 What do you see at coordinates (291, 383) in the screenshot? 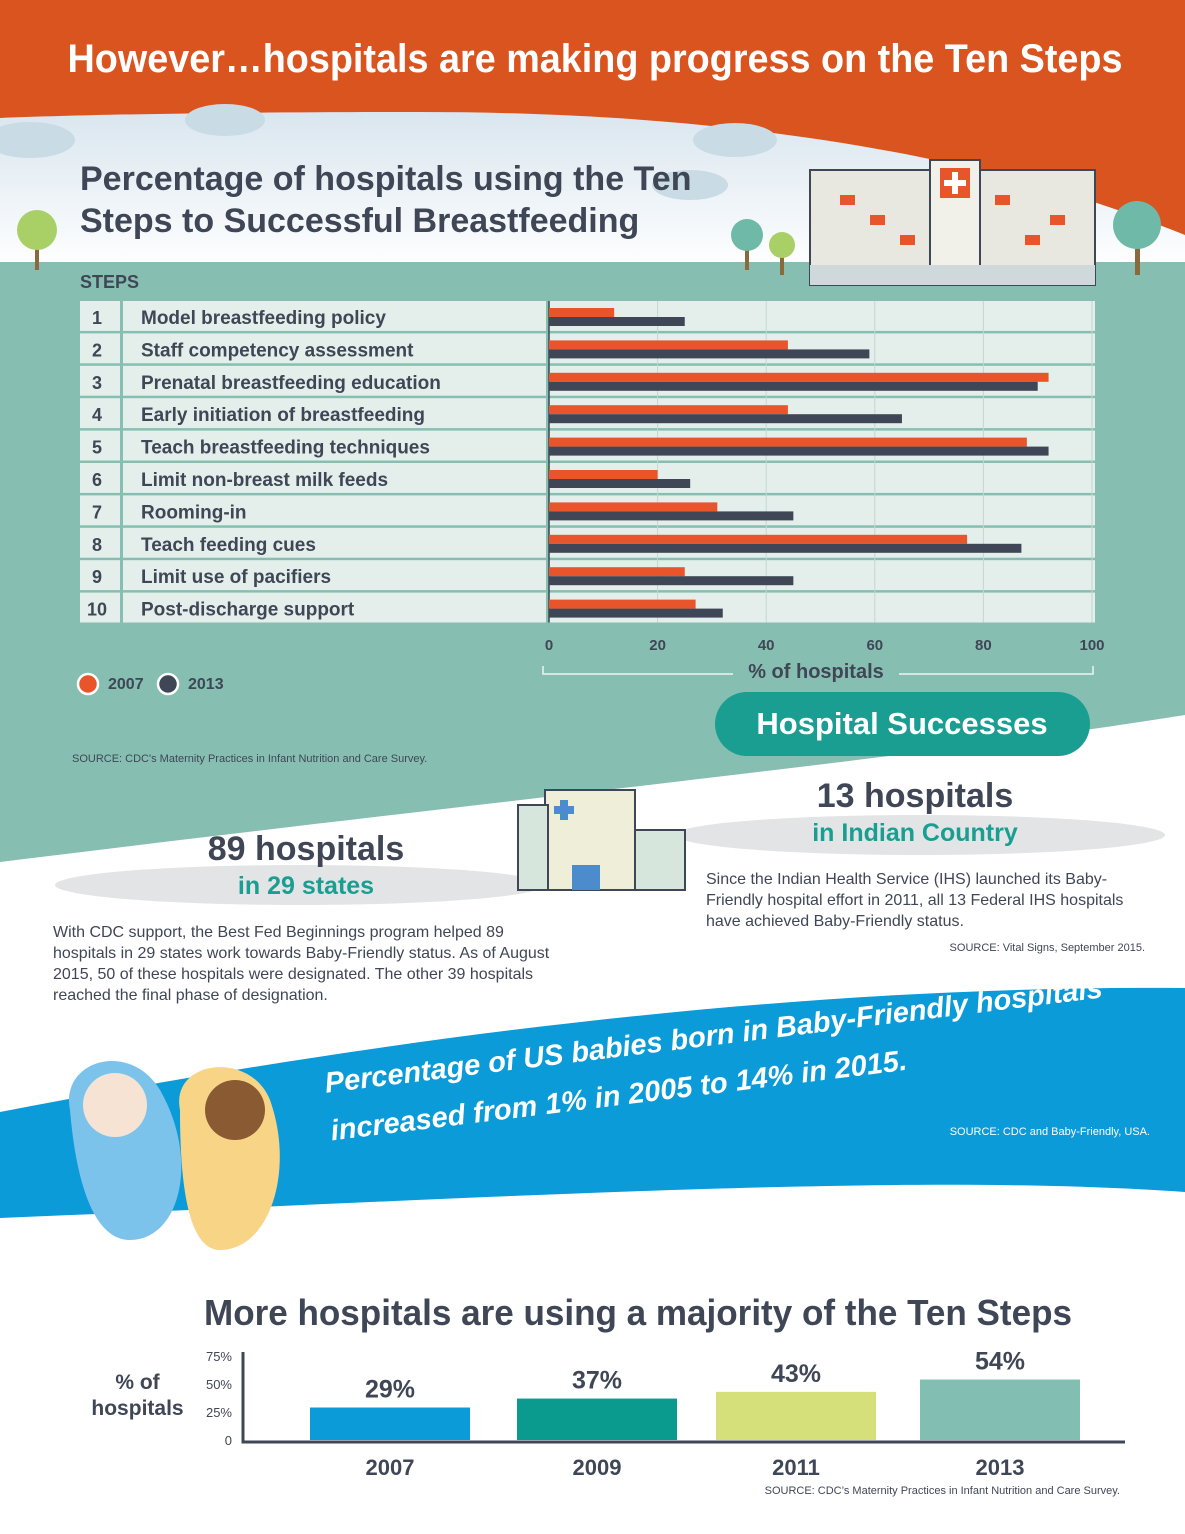
I see `y-tick-label: Prenatal breastfeeding education` at bounding box center [291, 383].